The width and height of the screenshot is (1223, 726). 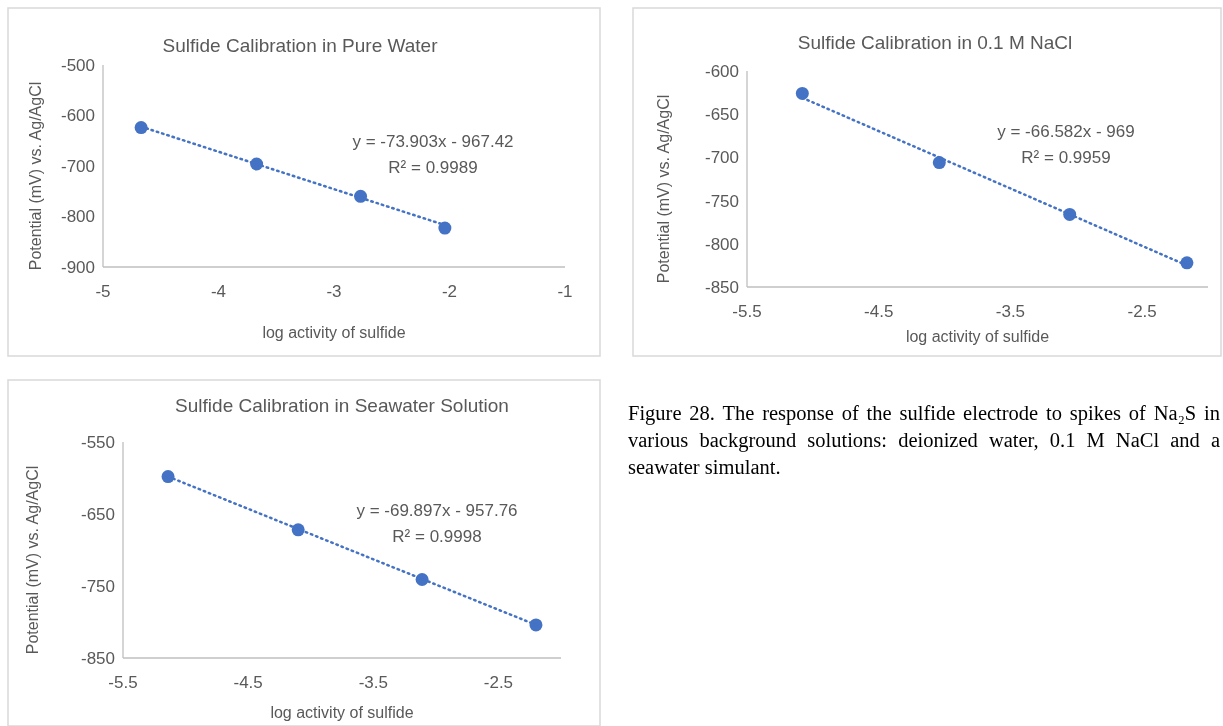 What do you see at coordinates (334, 291) in the screenshot?
I see `x-tick-label: -3` at bounding box center [334, 291].